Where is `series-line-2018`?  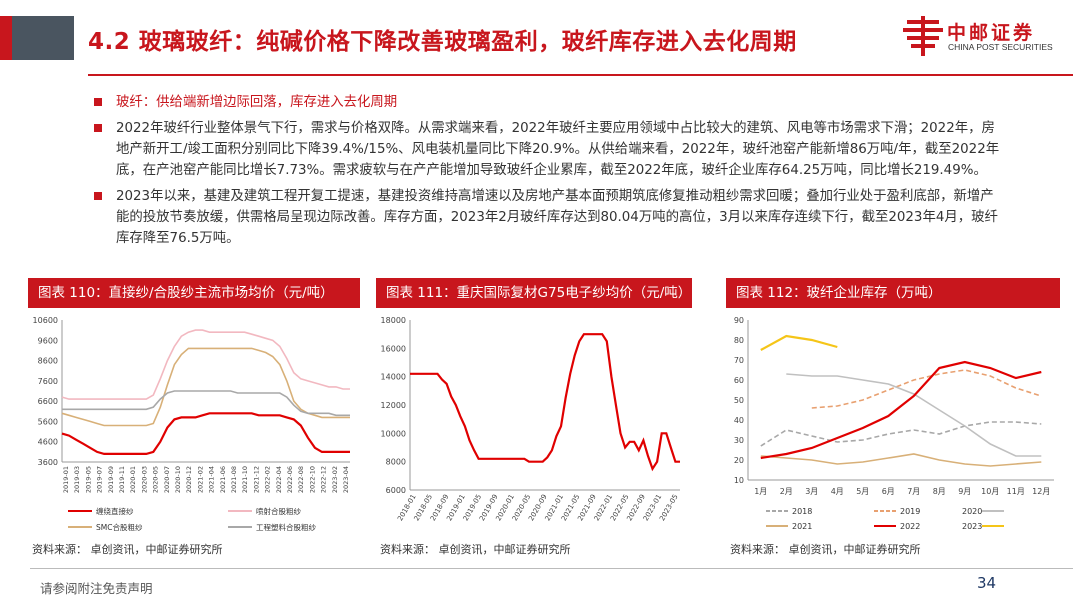
series-line-2018 is located at coordinates (901, 434).